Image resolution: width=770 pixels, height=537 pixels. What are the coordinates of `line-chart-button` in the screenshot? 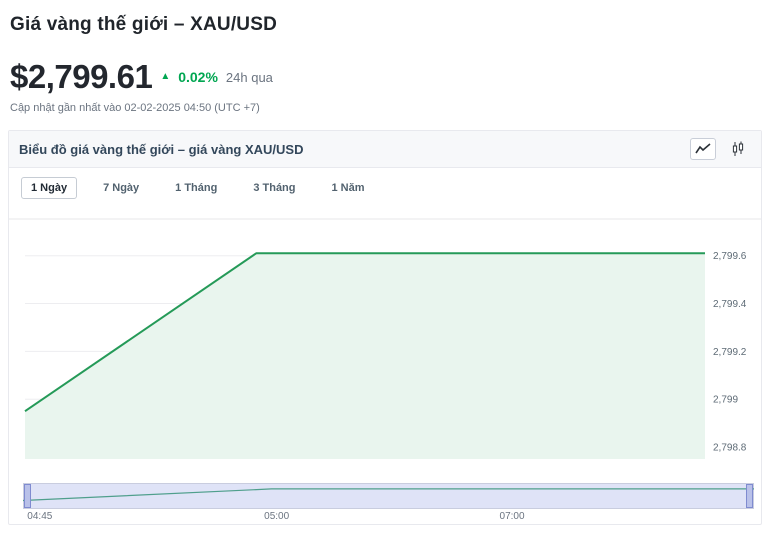 It's located at (703, 149).